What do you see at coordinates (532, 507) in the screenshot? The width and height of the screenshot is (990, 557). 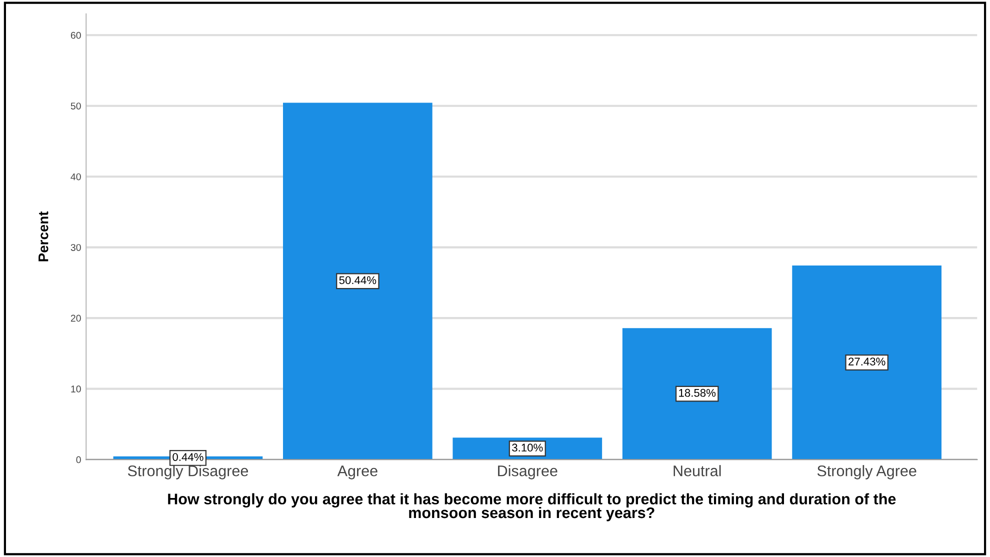 I see `x-axis-title: How strongly do you agree that it has become more difficult to predict the timing and duration of the monsoon season in recent years?` at bounding box center [532, 507].